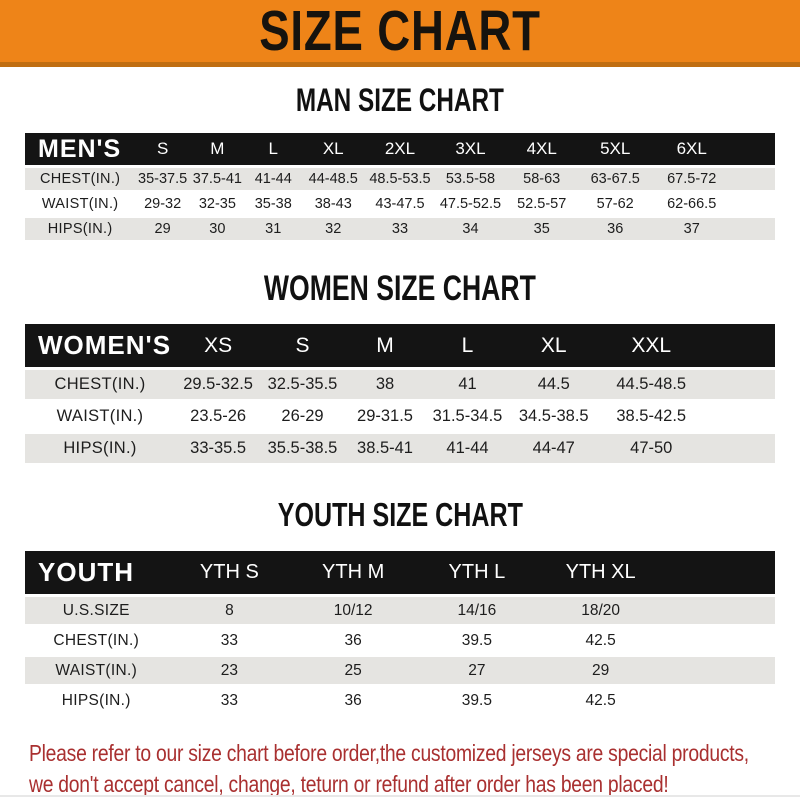 The image size is (800, 800). Describe the element at coordinates (400, 515) in the screenshot. I see `youth-section-heading: YOUTH SIZE CHART` at that location.